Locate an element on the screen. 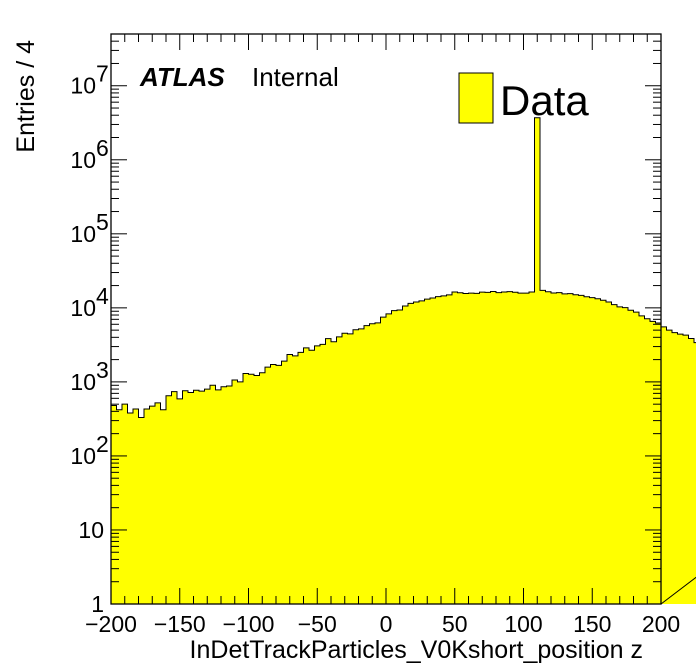  y-tick-label: 10 4 is located at coordinates (89, 302).